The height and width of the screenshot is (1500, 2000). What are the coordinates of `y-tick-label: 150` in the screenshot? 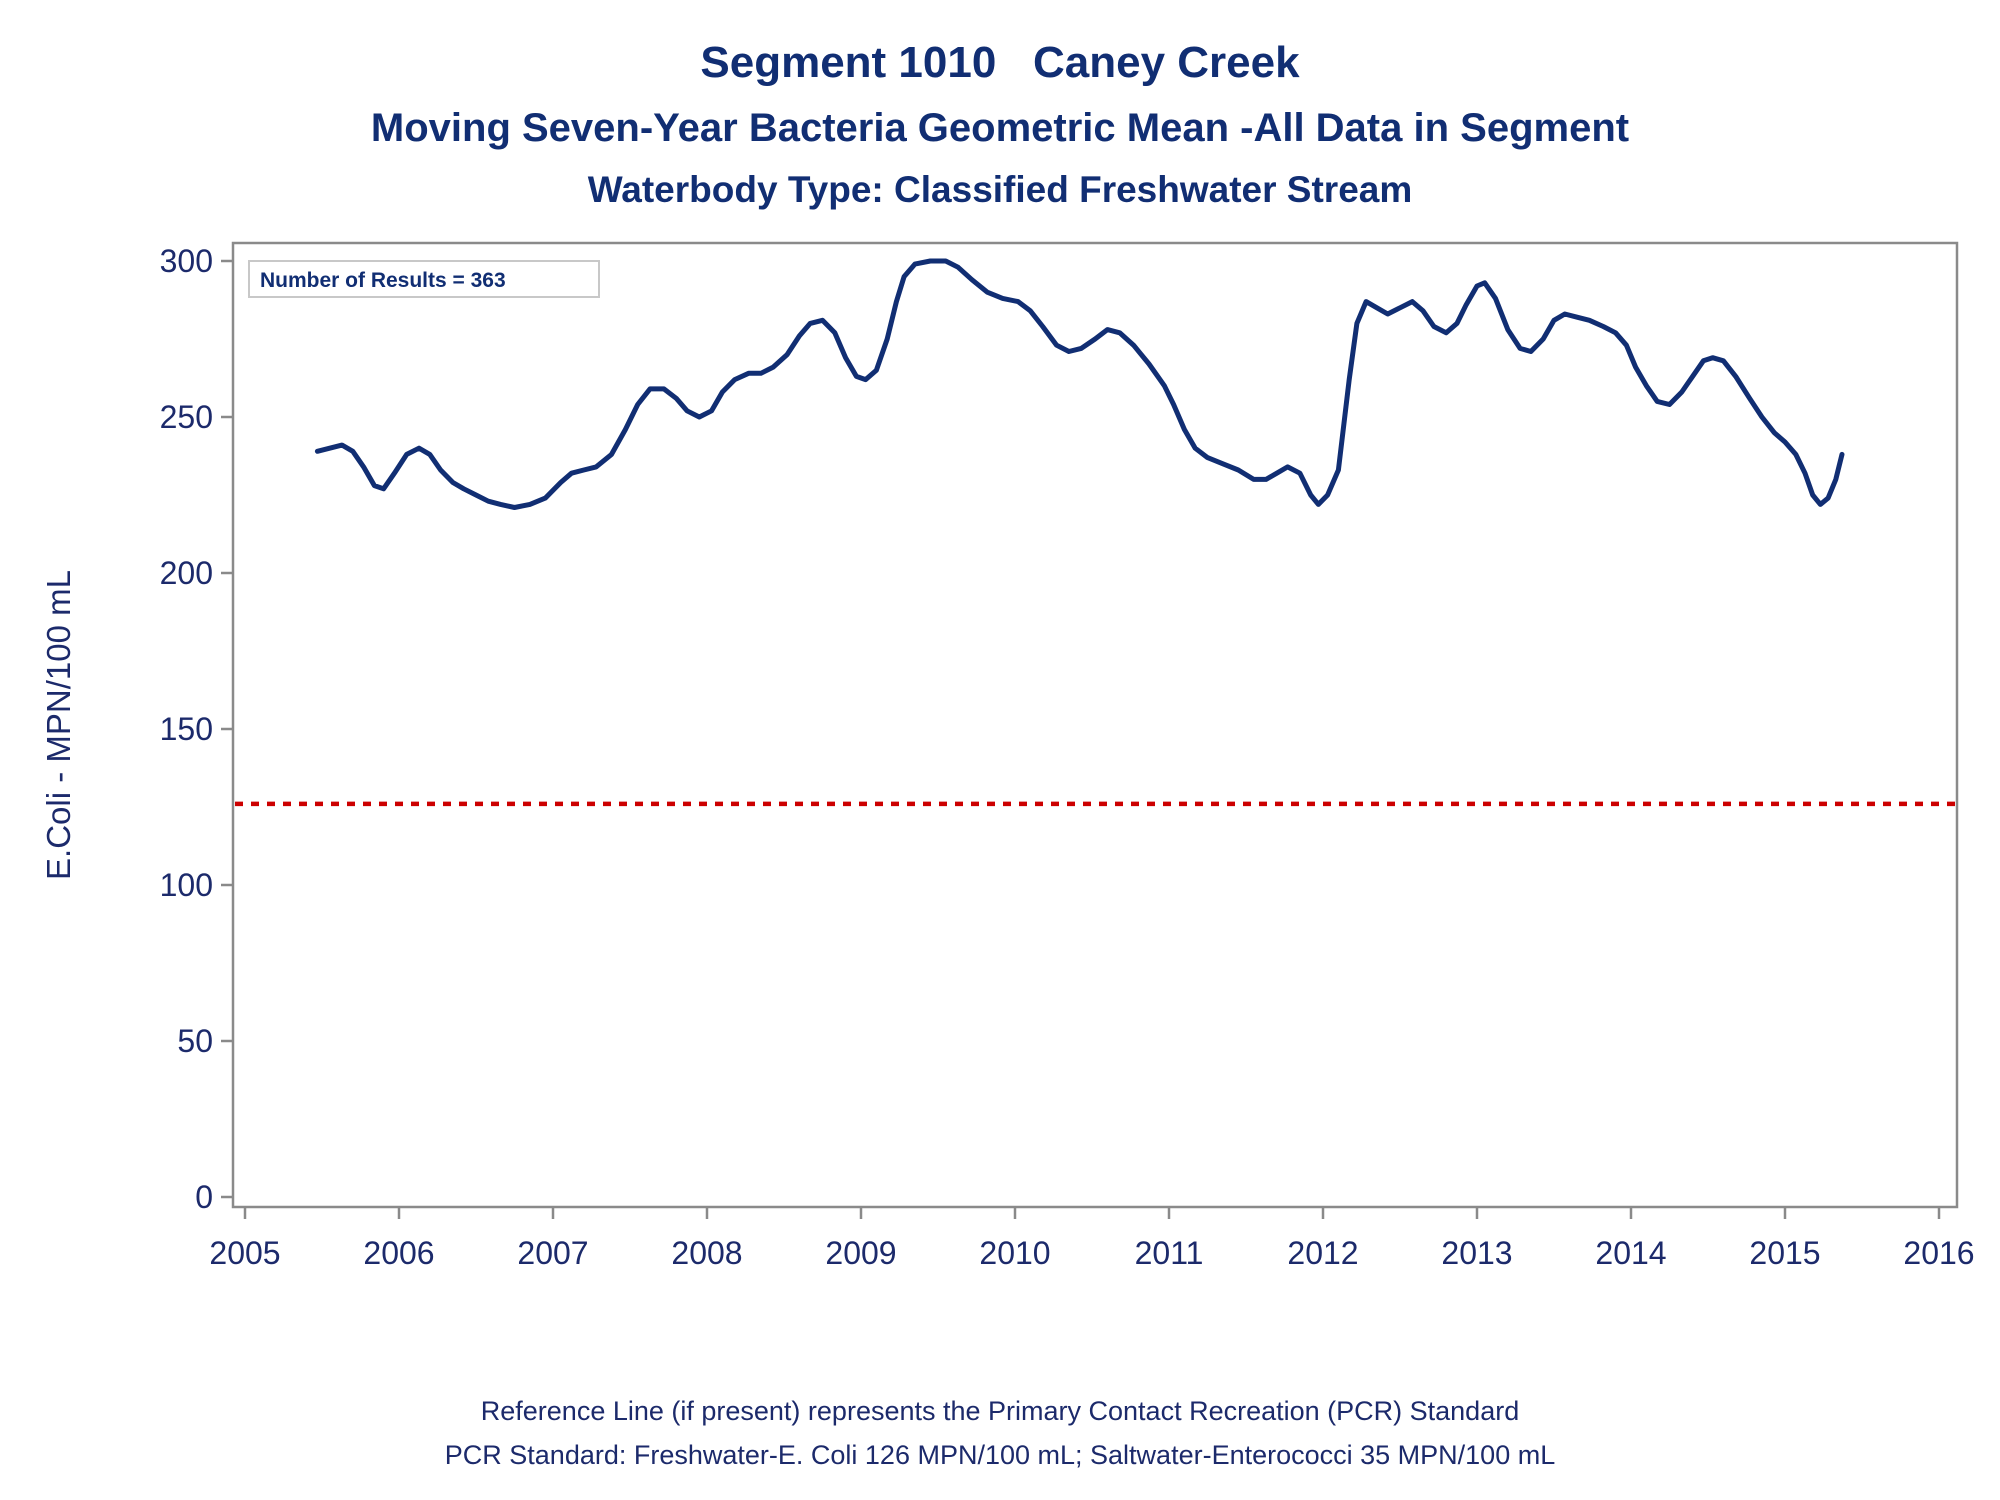 It's located at (186, 729).